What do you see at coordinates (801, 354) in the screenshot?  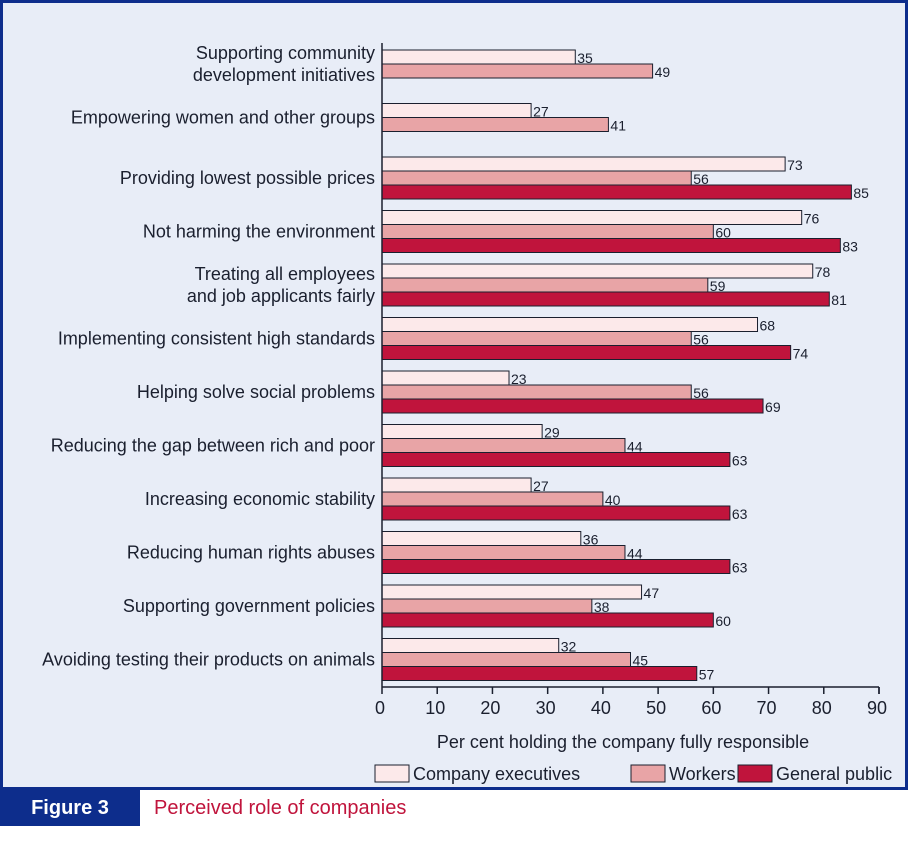 I see `data-label: 74` at bounding box center [801, 354].